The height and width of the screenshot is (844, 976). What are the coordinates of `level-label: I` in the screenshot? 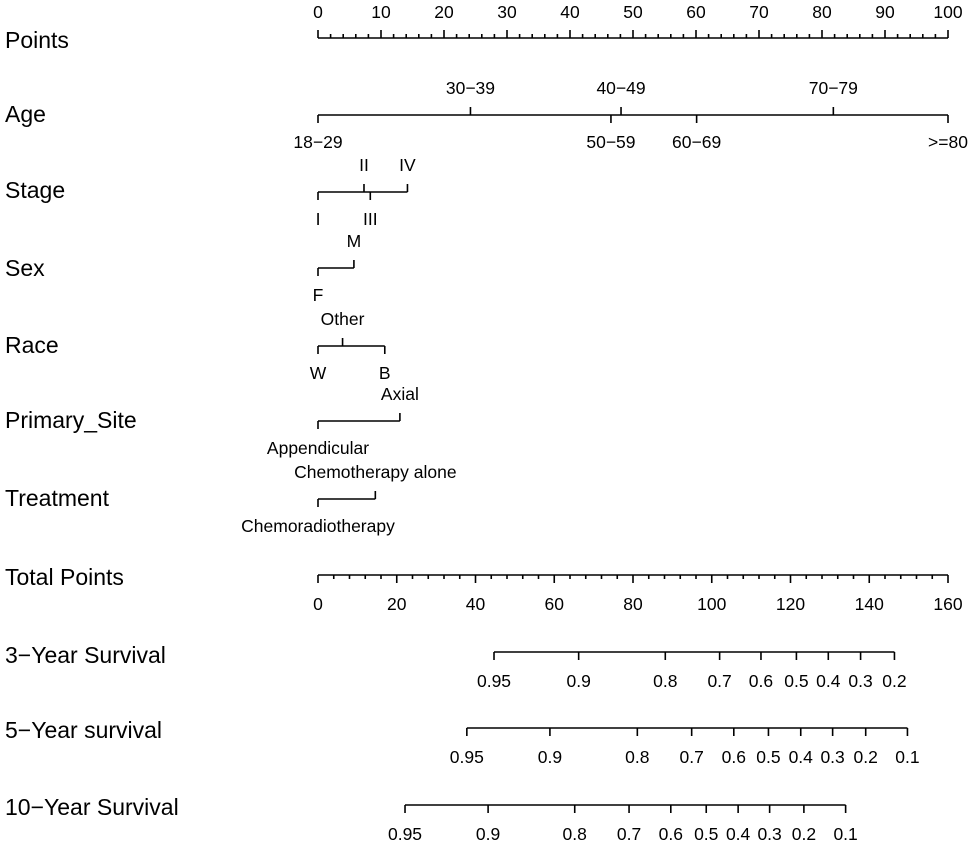 It's located at (318, 219).